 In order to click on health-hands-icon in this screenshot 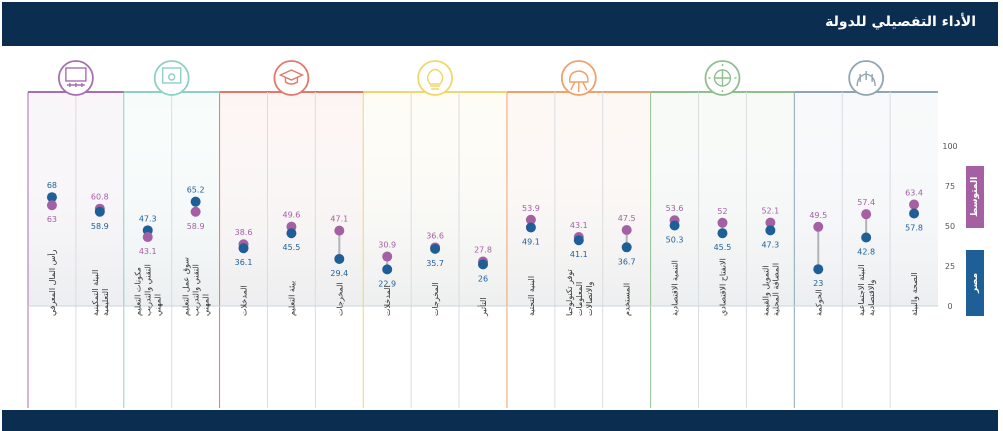, I will do `click(866, 78)`.